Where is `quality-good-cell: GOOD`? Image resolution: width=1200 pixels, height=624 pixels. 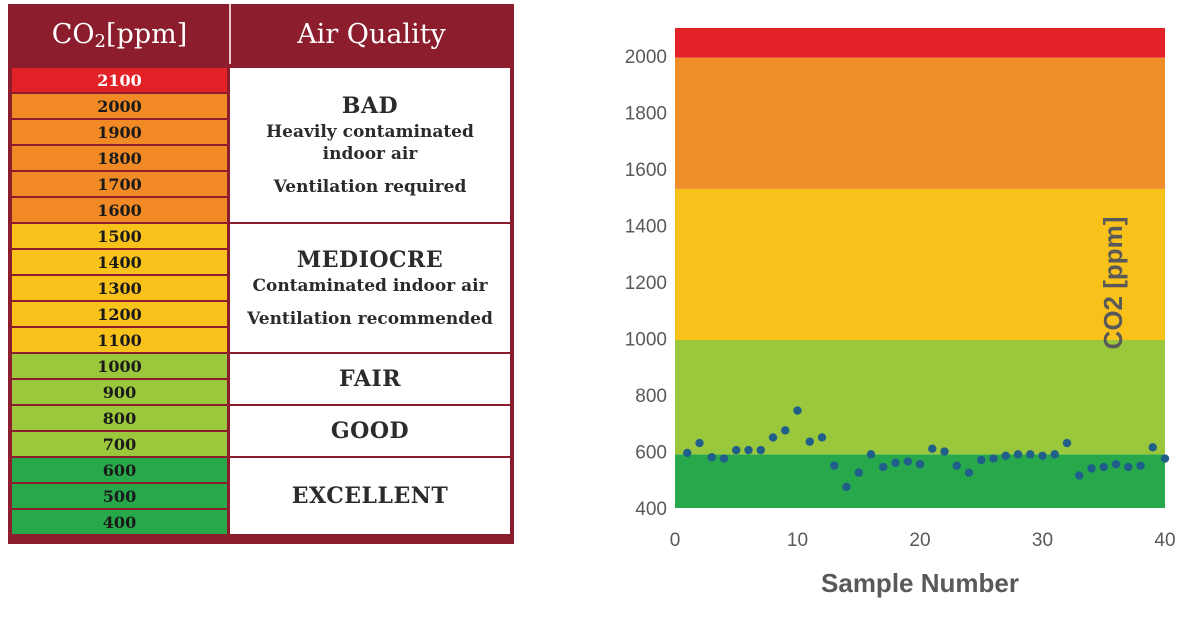
quality-good-cell: GOOD is located at coordinates (370, 431).